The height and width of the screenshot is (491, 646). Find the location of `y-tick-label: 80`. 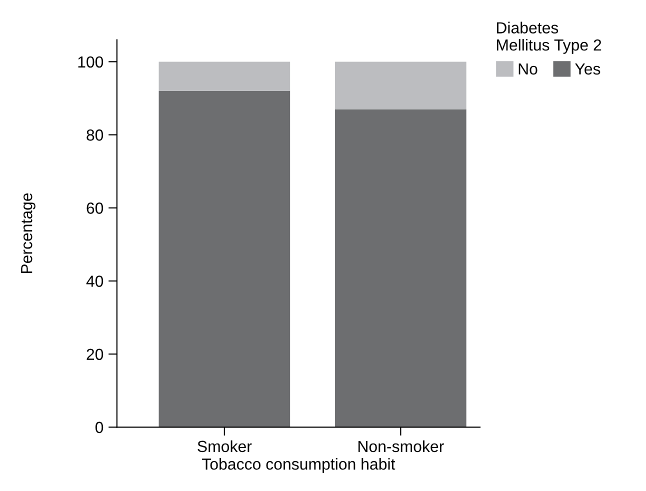

y-tick-label: 80 is located at coordinates (95, 135).